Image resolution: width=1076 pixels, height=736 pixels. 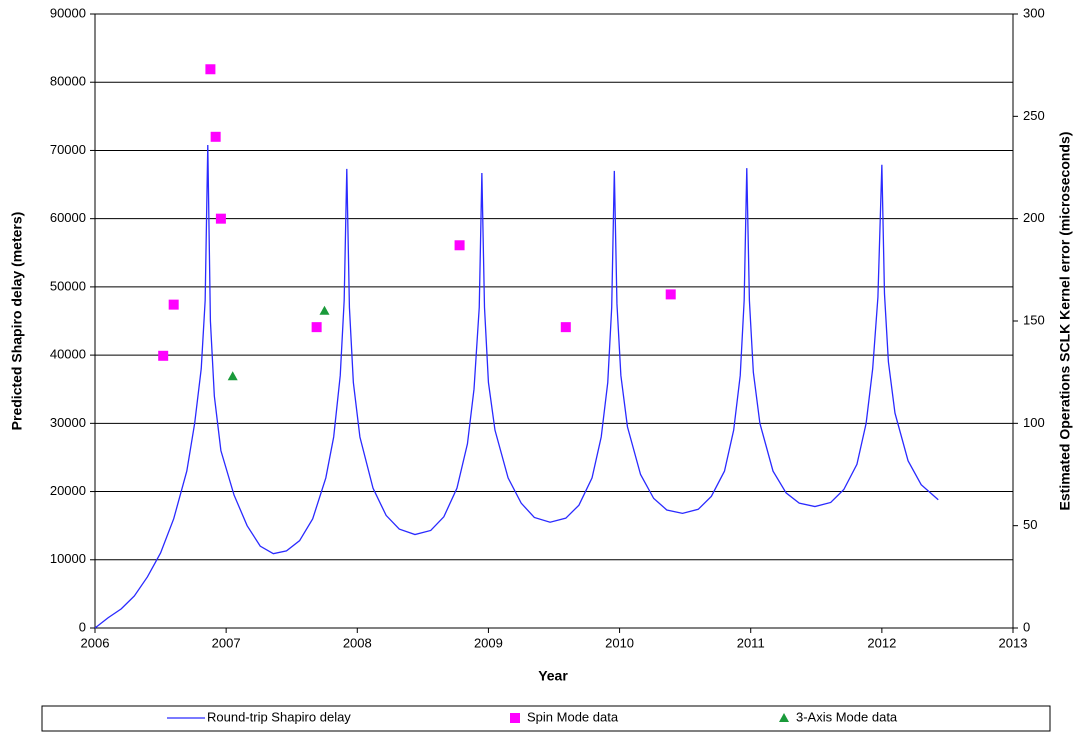 What do you see at coordinates (68, 285) in the screenshot?
I see `y-tick-label: 50000` at bounding box center [68, 285].